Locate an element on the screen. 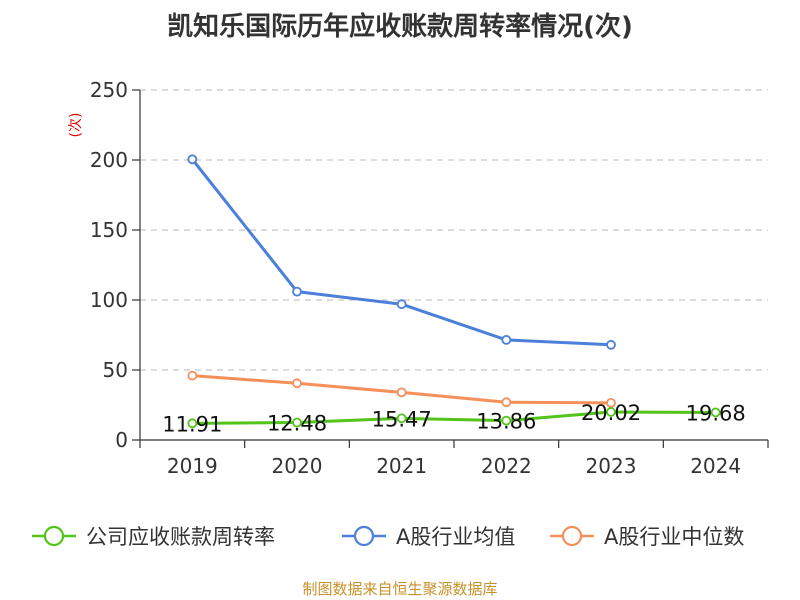 The height and width of the screenshot is (600, 800). legend-label: A股行业中位数 is located at coordinates (674, 537).